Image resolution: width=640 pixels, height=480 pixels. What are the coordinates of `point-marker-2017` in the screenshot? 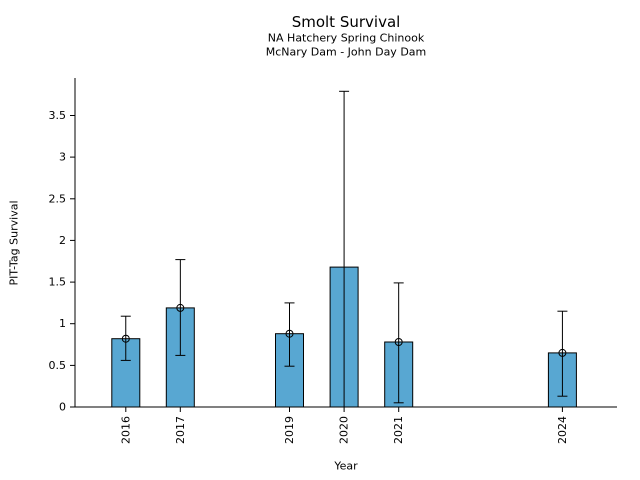 It's located at (180, 307).